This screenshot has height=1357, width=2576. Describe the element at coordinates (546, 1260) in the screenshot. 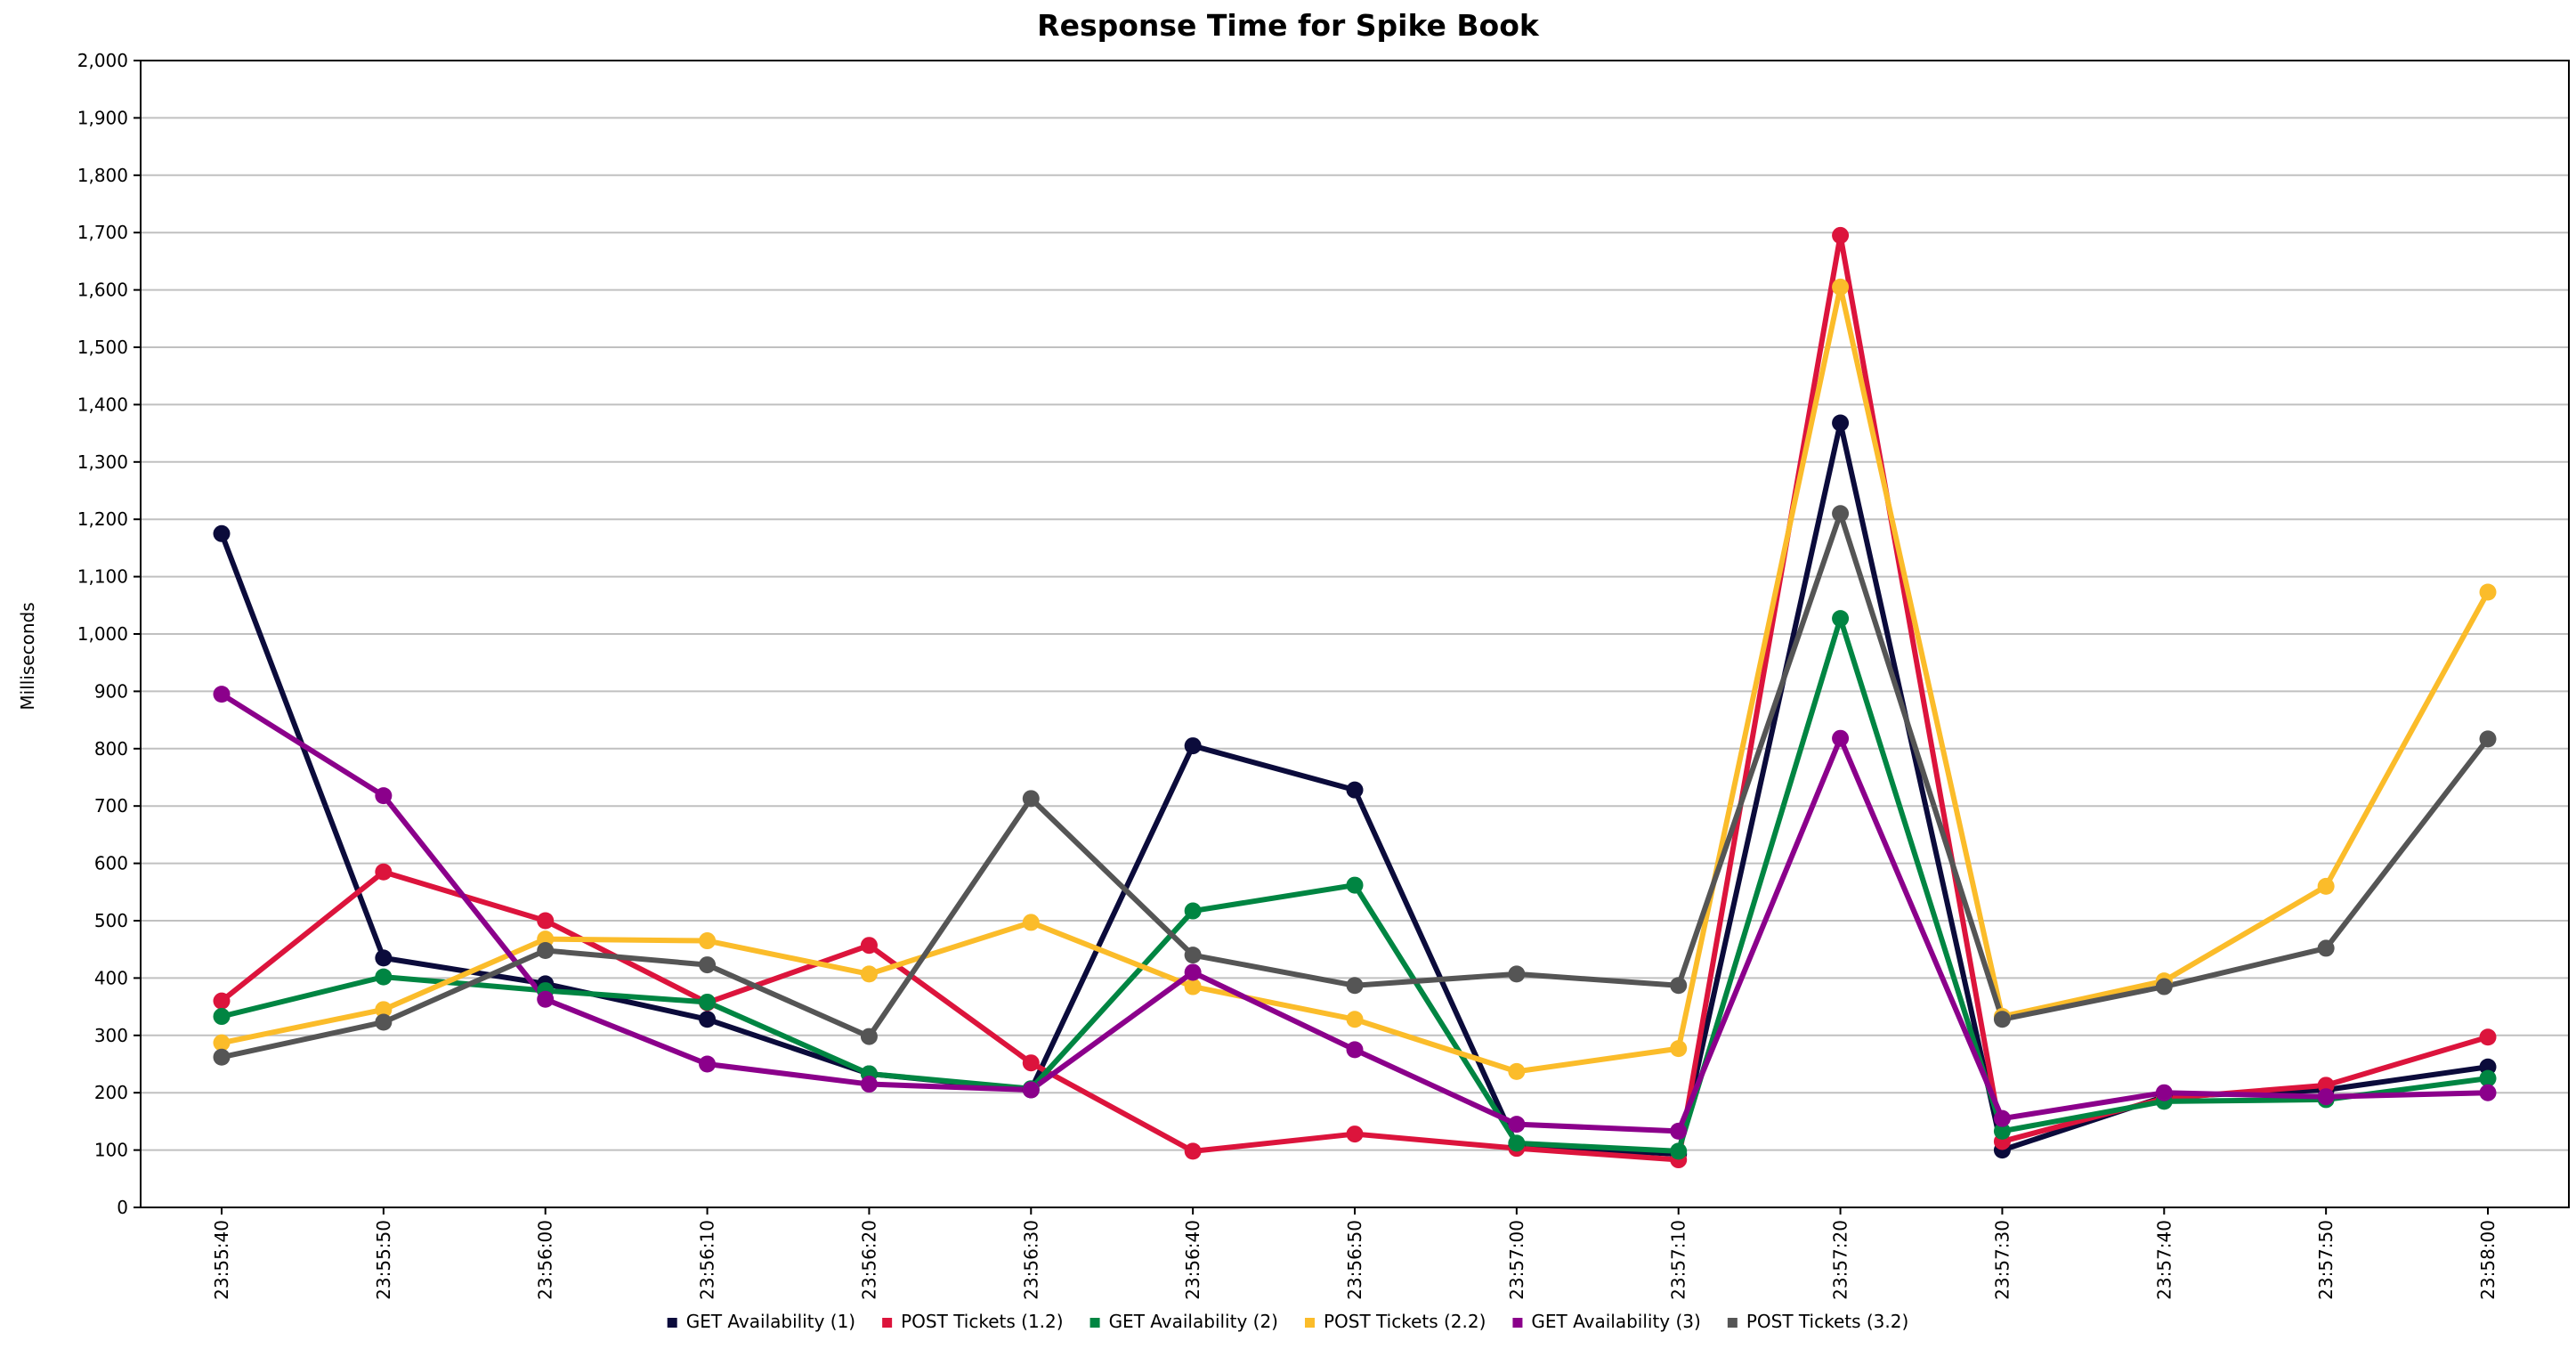

I see `x-tick-label: 23:56:00` at that location.